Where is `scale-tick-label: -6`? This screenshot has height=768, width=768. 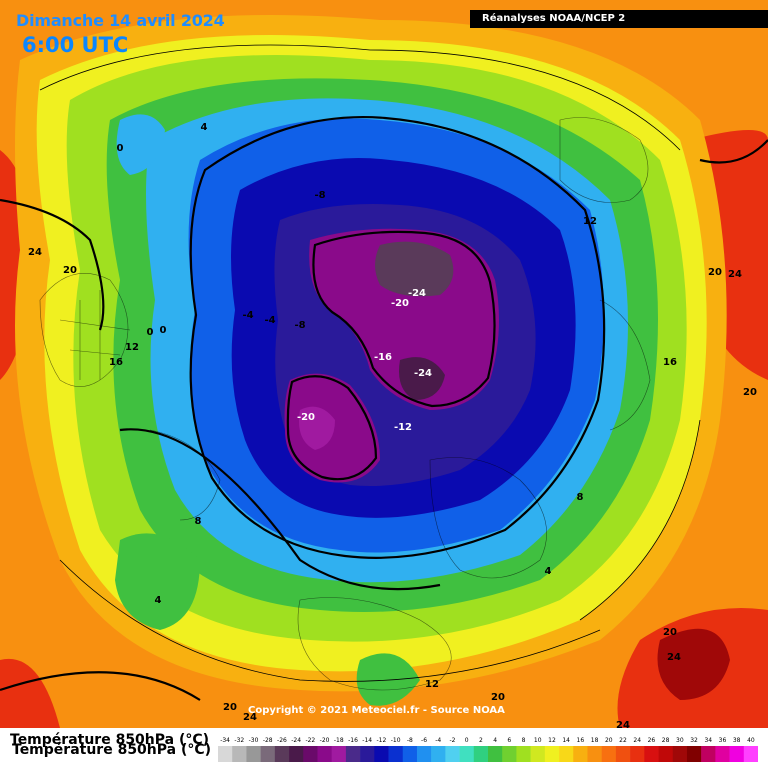 scale-tick-label: -6 is located at coordinates (424, 740).